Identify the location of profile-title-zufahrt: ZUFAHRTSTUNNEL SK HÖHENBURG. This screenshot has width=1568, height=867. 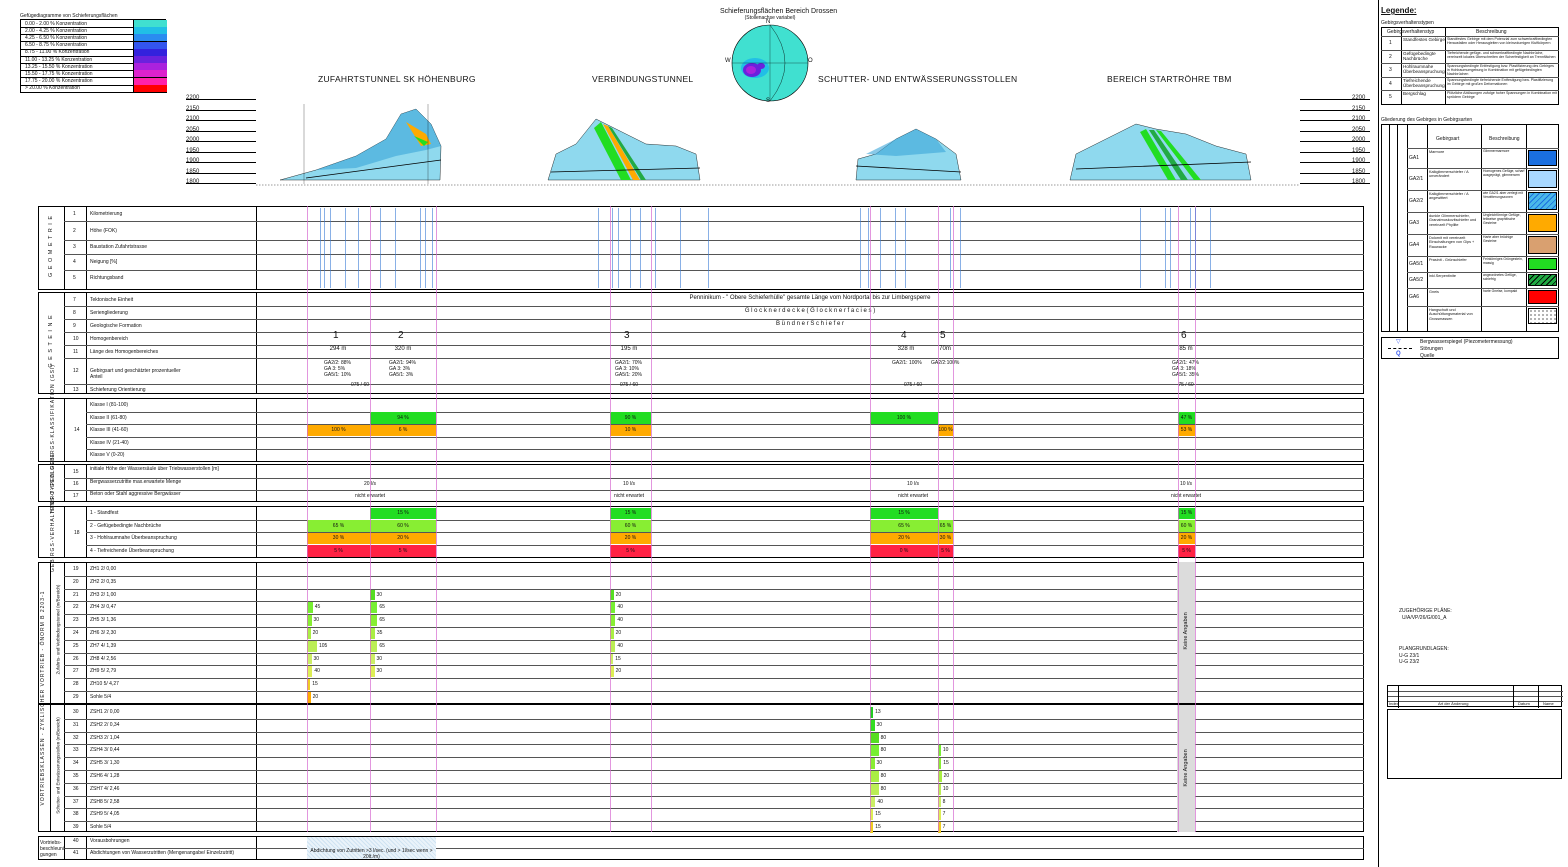
(397, 79).